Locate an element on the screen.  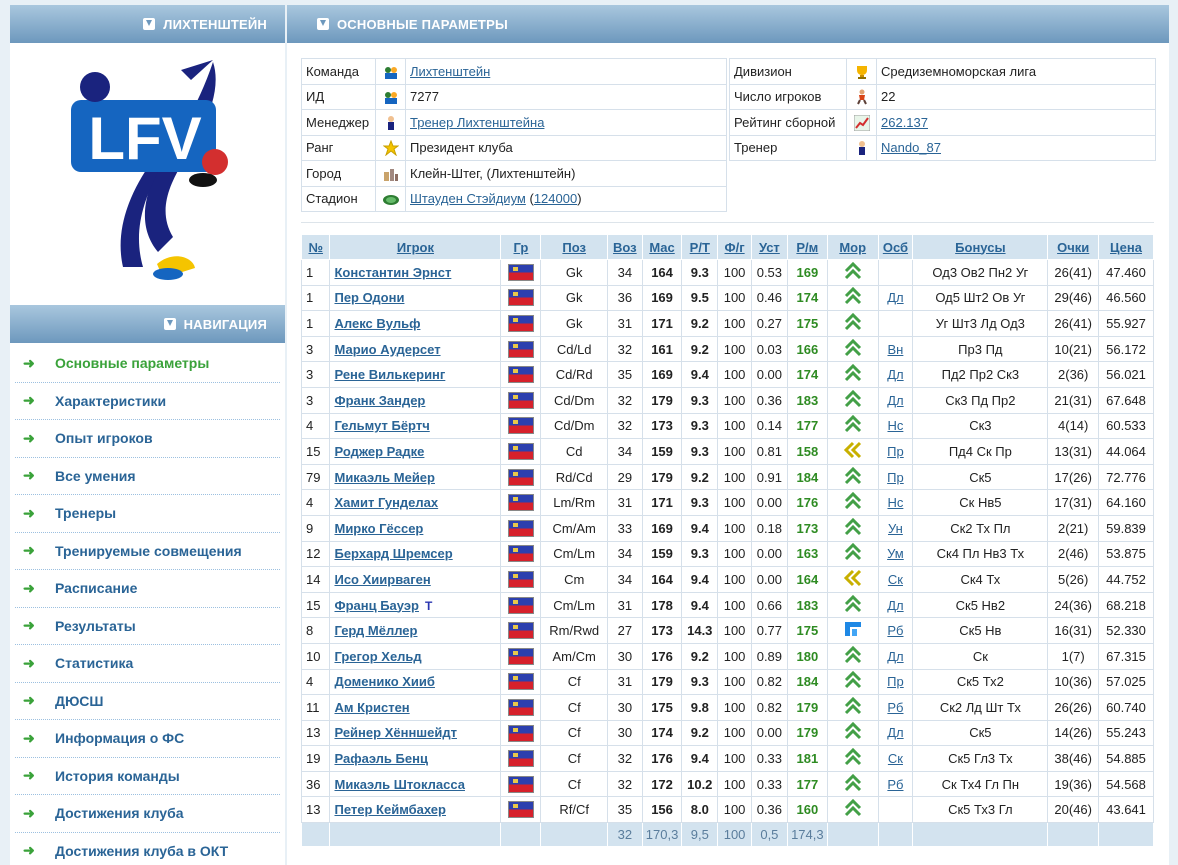
player-name-link: Марио Аудерсет is located at coordinates (387, 349).